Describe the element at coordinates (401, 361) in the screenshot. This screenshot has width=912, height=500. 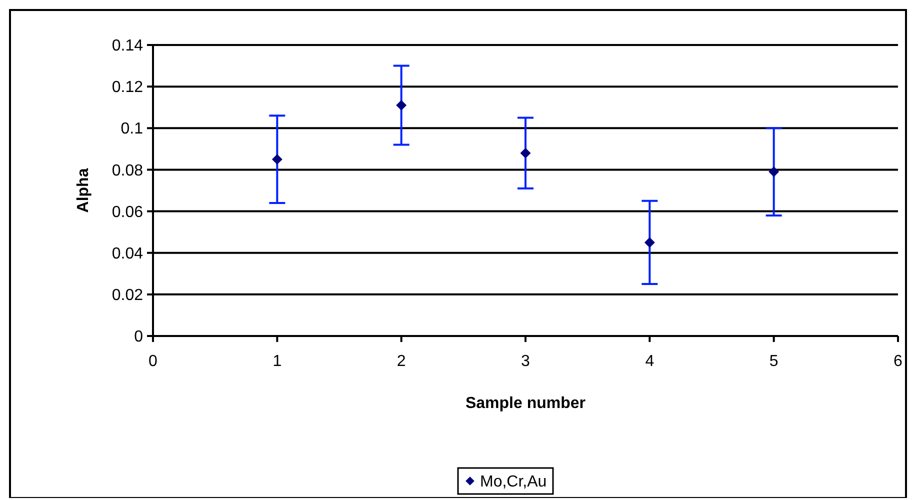
I see `x-tick-label: 2` at that location.